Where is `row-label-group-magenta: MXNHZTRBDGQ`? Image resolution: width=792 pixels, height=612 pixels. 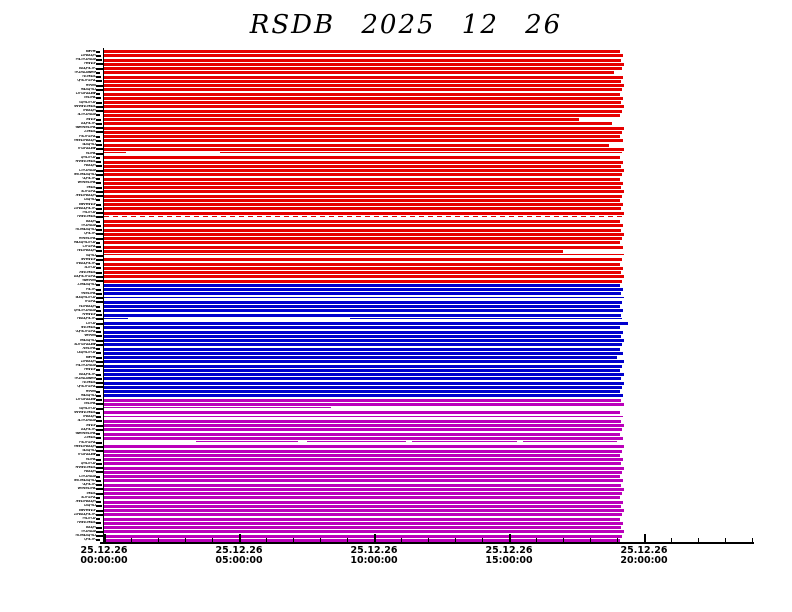
row-label-group-magenta: MXNHZTRBDGQ is located at coordinates (86, 523).